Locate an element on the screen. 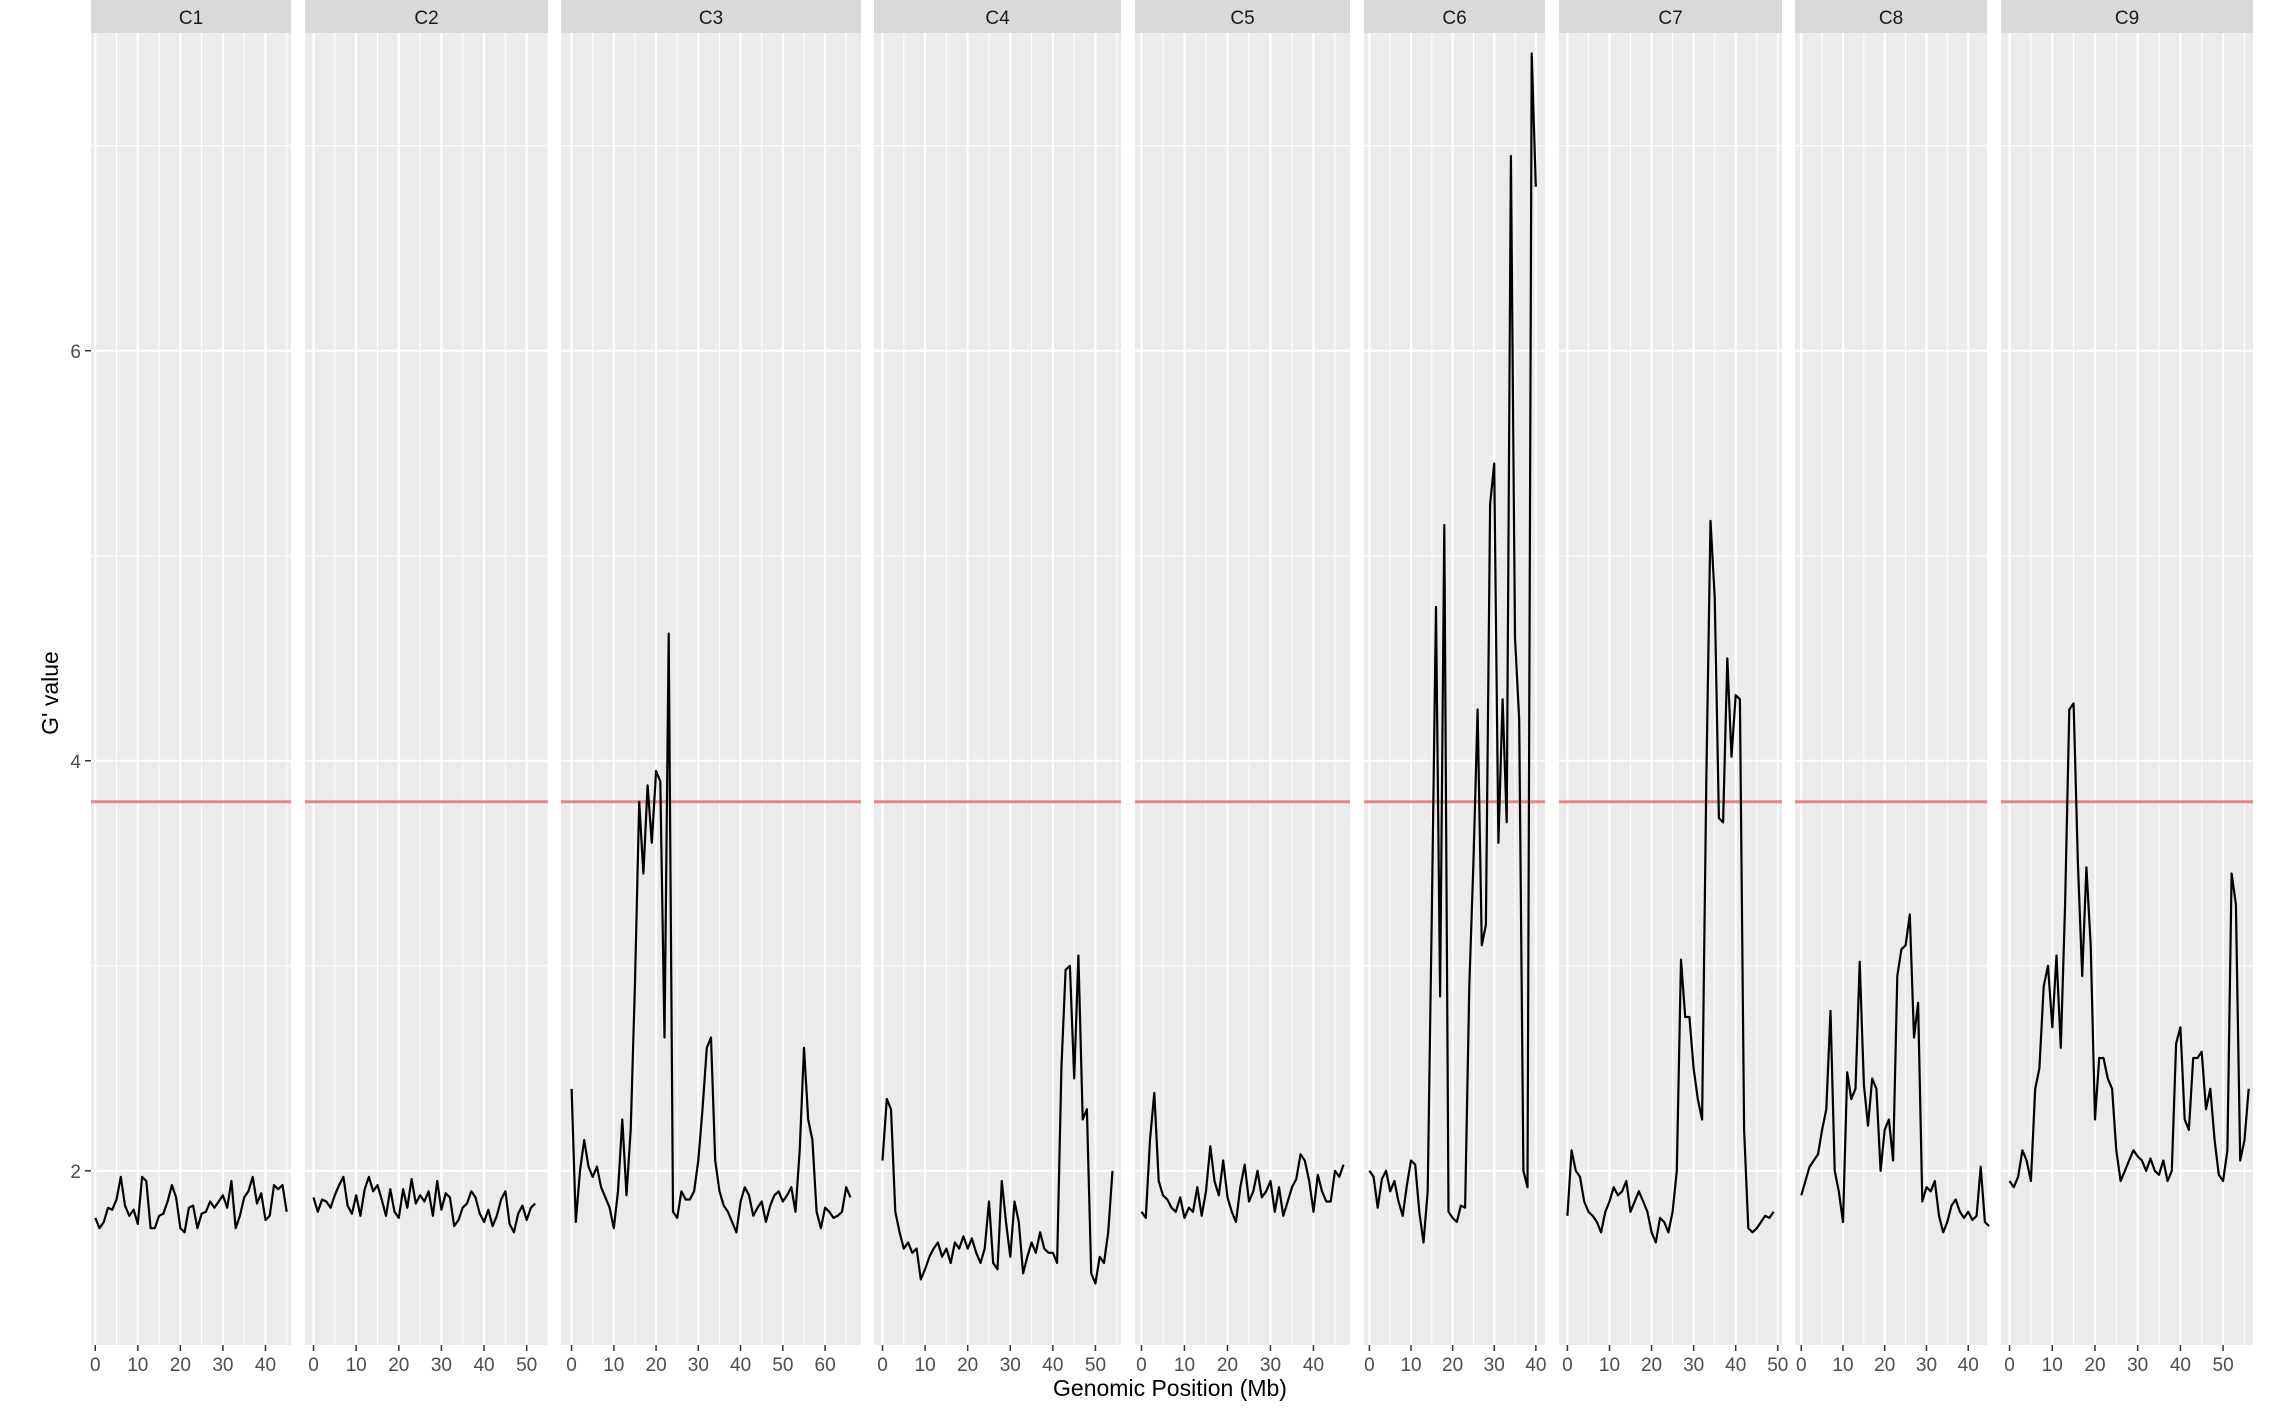 This screenshot has height=1412, width=2275. gprime-series-line-c1 is located at coordinates (191, 1204).